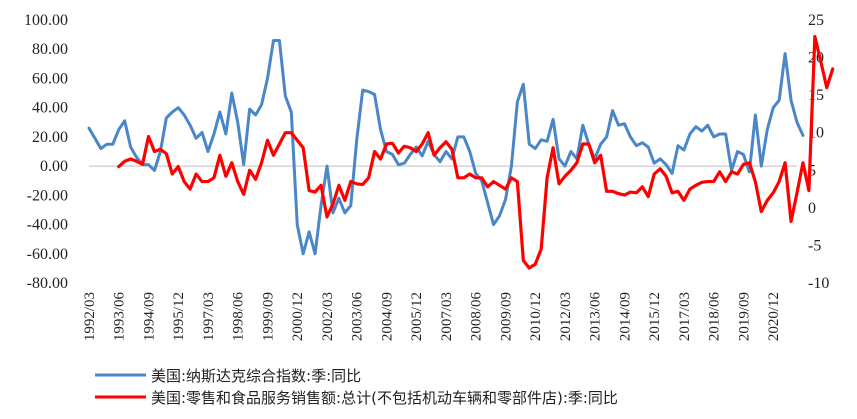 The width and height of the screenshot is (857, 419). What do you see at coordinates (50, 49) in the screenshot?
I see `y-left-tick-label: 80.00` at bounding box center [50, 49].